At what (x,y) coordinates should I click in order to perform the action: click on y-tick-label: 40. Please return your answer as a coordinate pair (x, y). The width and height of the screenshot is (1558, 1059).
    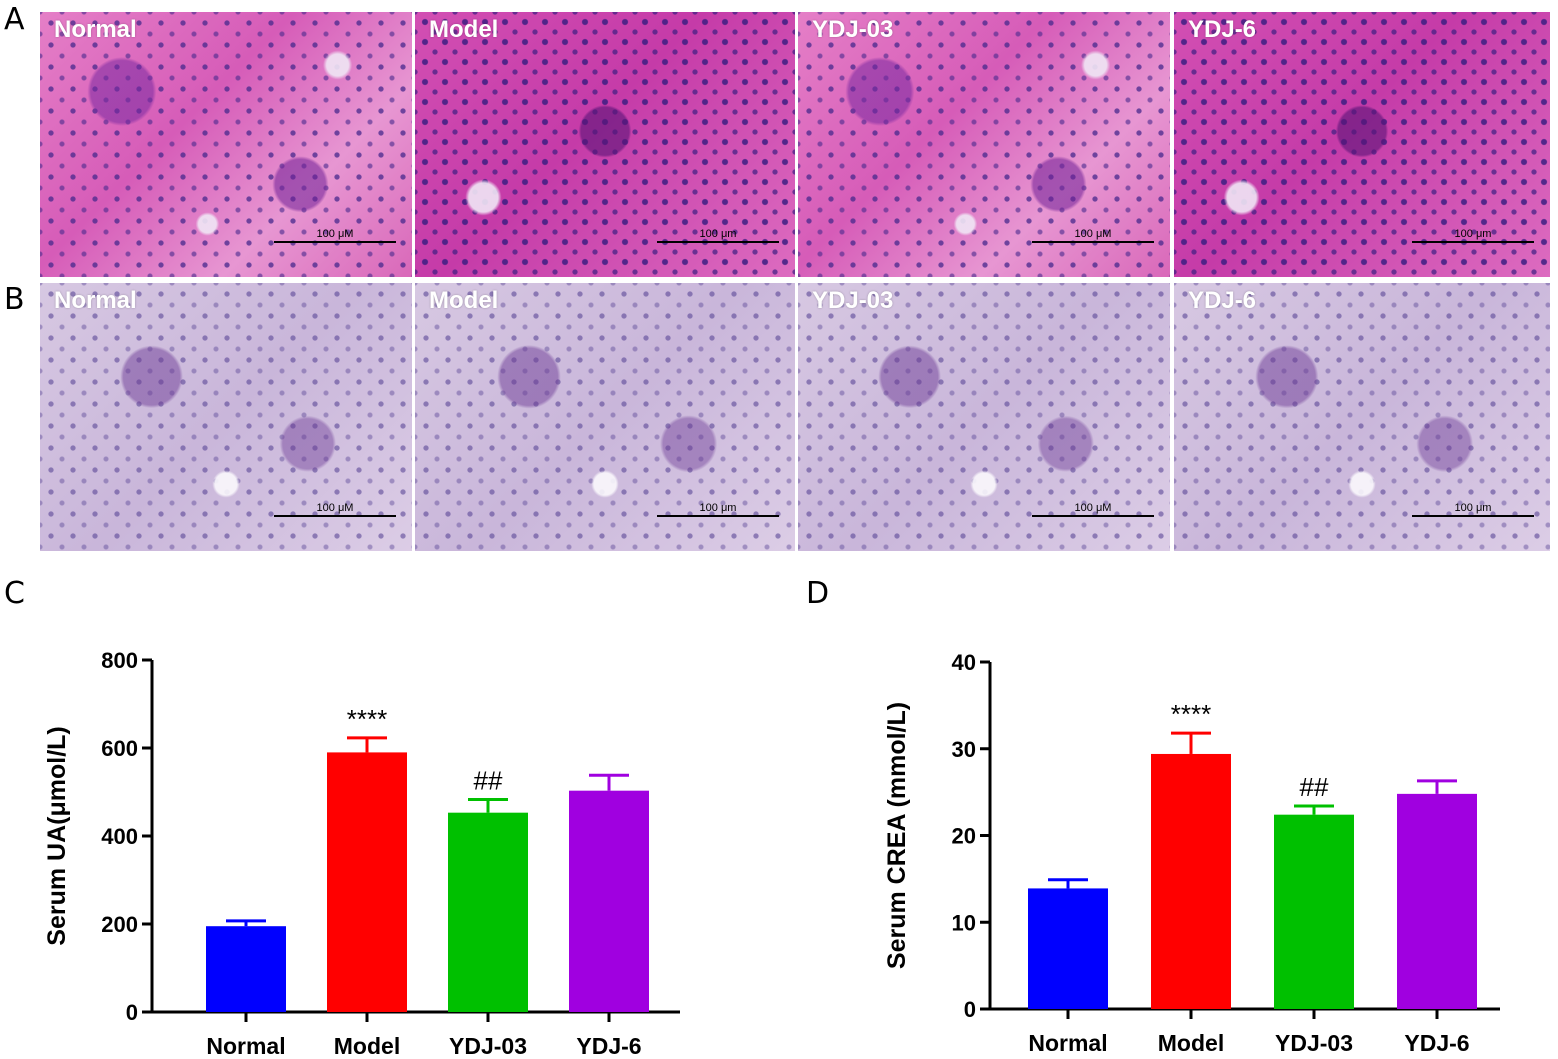
    Looking at the image, I should click on (964, 662).